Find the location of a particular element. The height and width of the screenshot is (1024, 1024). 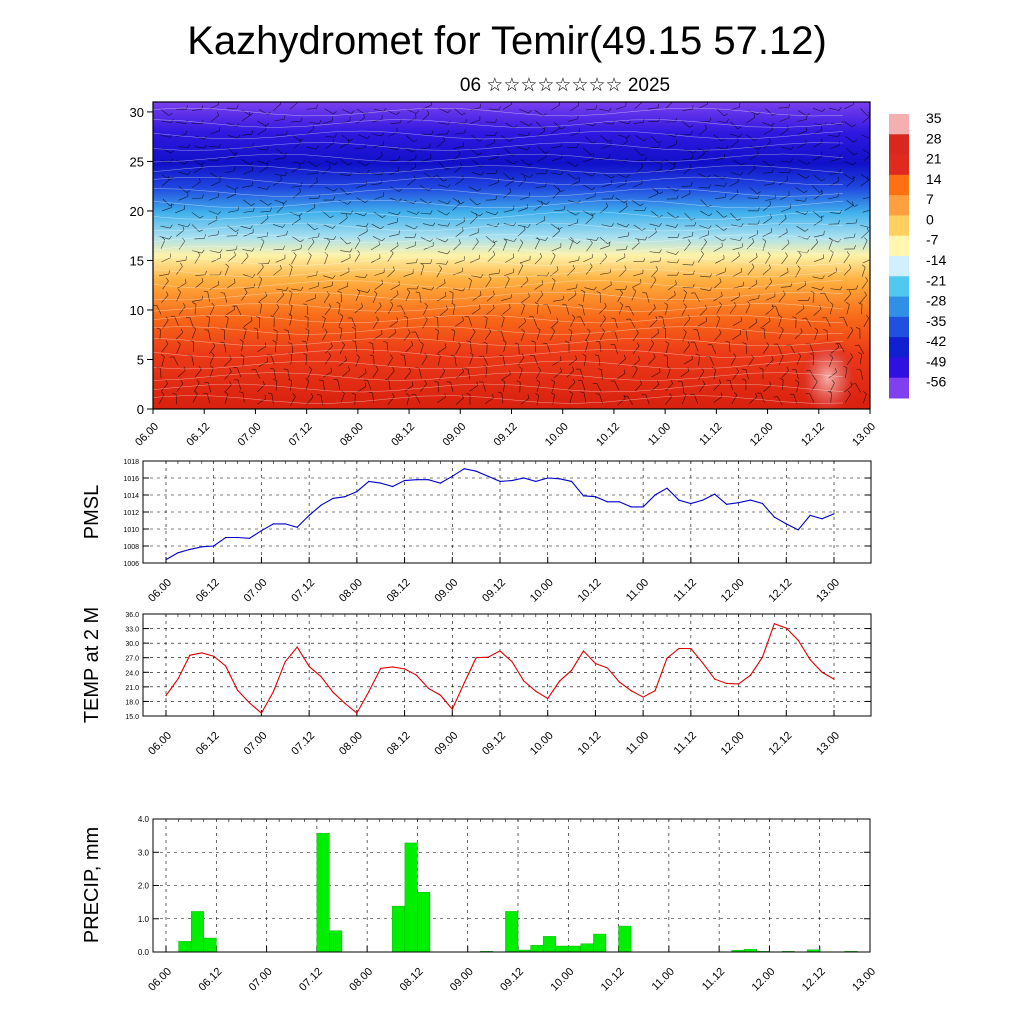

streamline is located at coordinates (498, 342).